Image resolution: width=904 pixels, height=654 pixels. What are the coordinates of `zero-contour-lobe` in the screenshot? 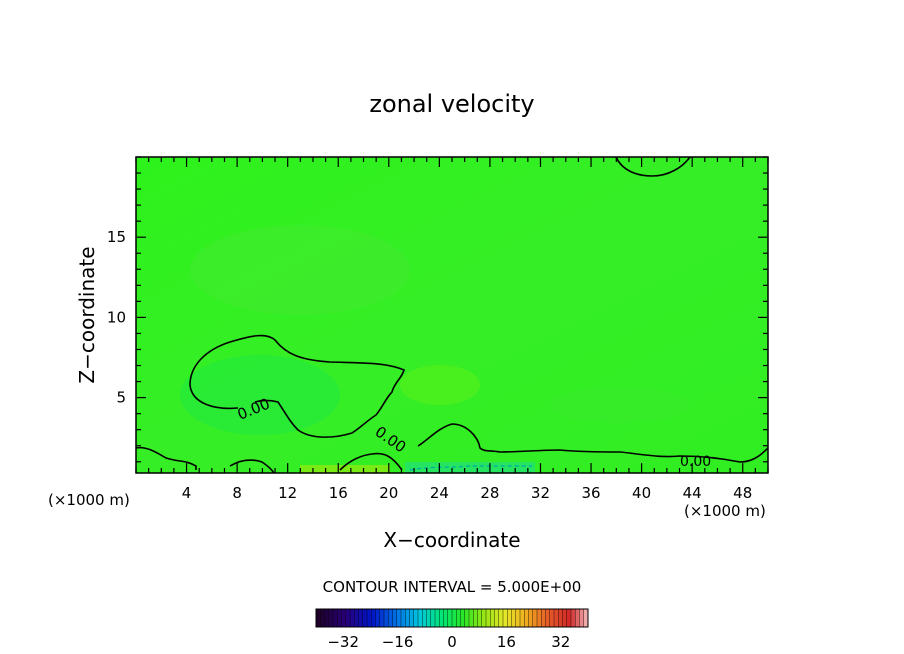 It's located at (297, 386).